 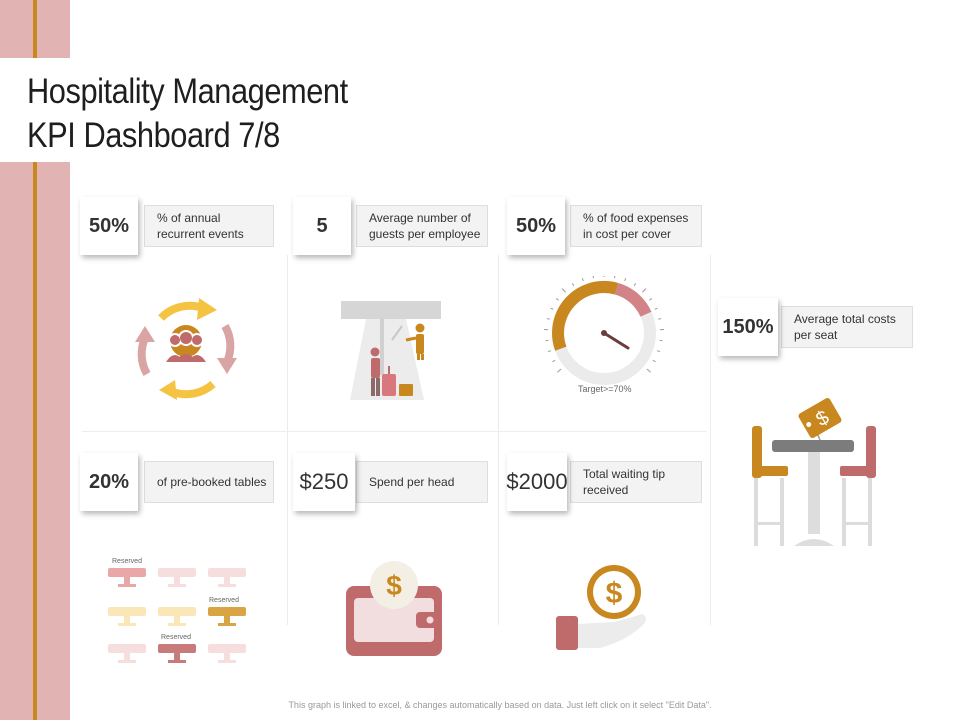 What do you see at coordinates (209, 226) in the screenshot?
I see `kpi-annual-events-label: % of annual recurrent events` at bounding box center [209, 226].